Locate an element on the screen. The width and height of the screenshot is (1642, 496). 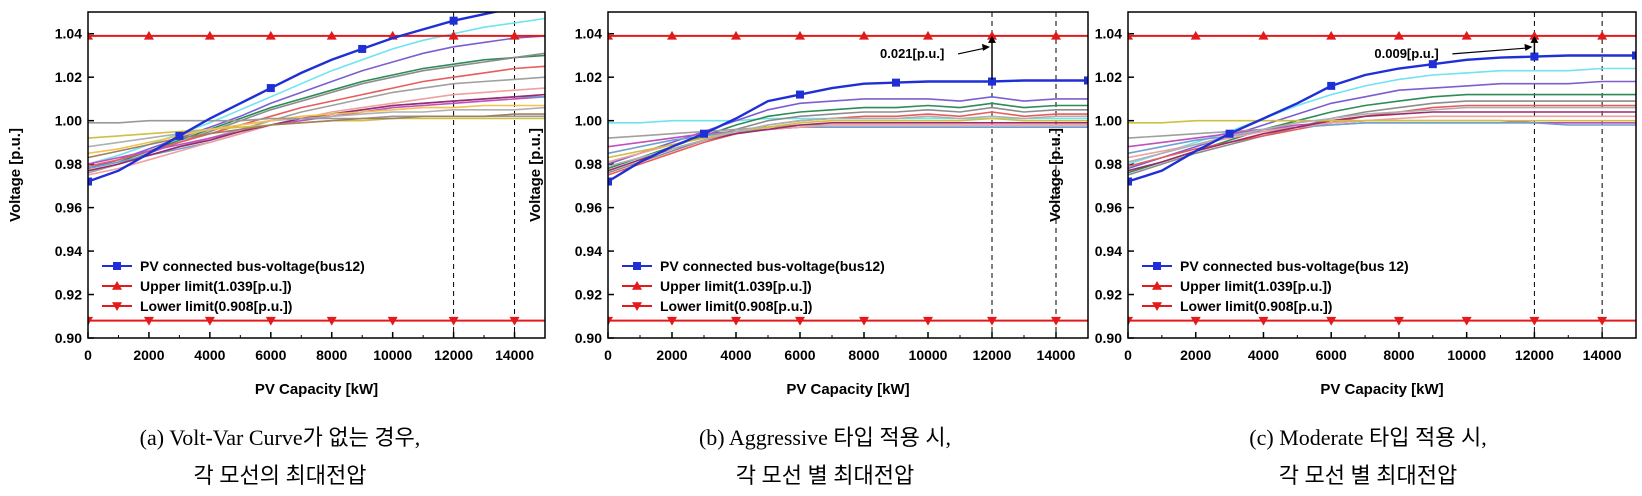
annotation-label: 0.009[p.u.] is located at coordinates (1406, 53).